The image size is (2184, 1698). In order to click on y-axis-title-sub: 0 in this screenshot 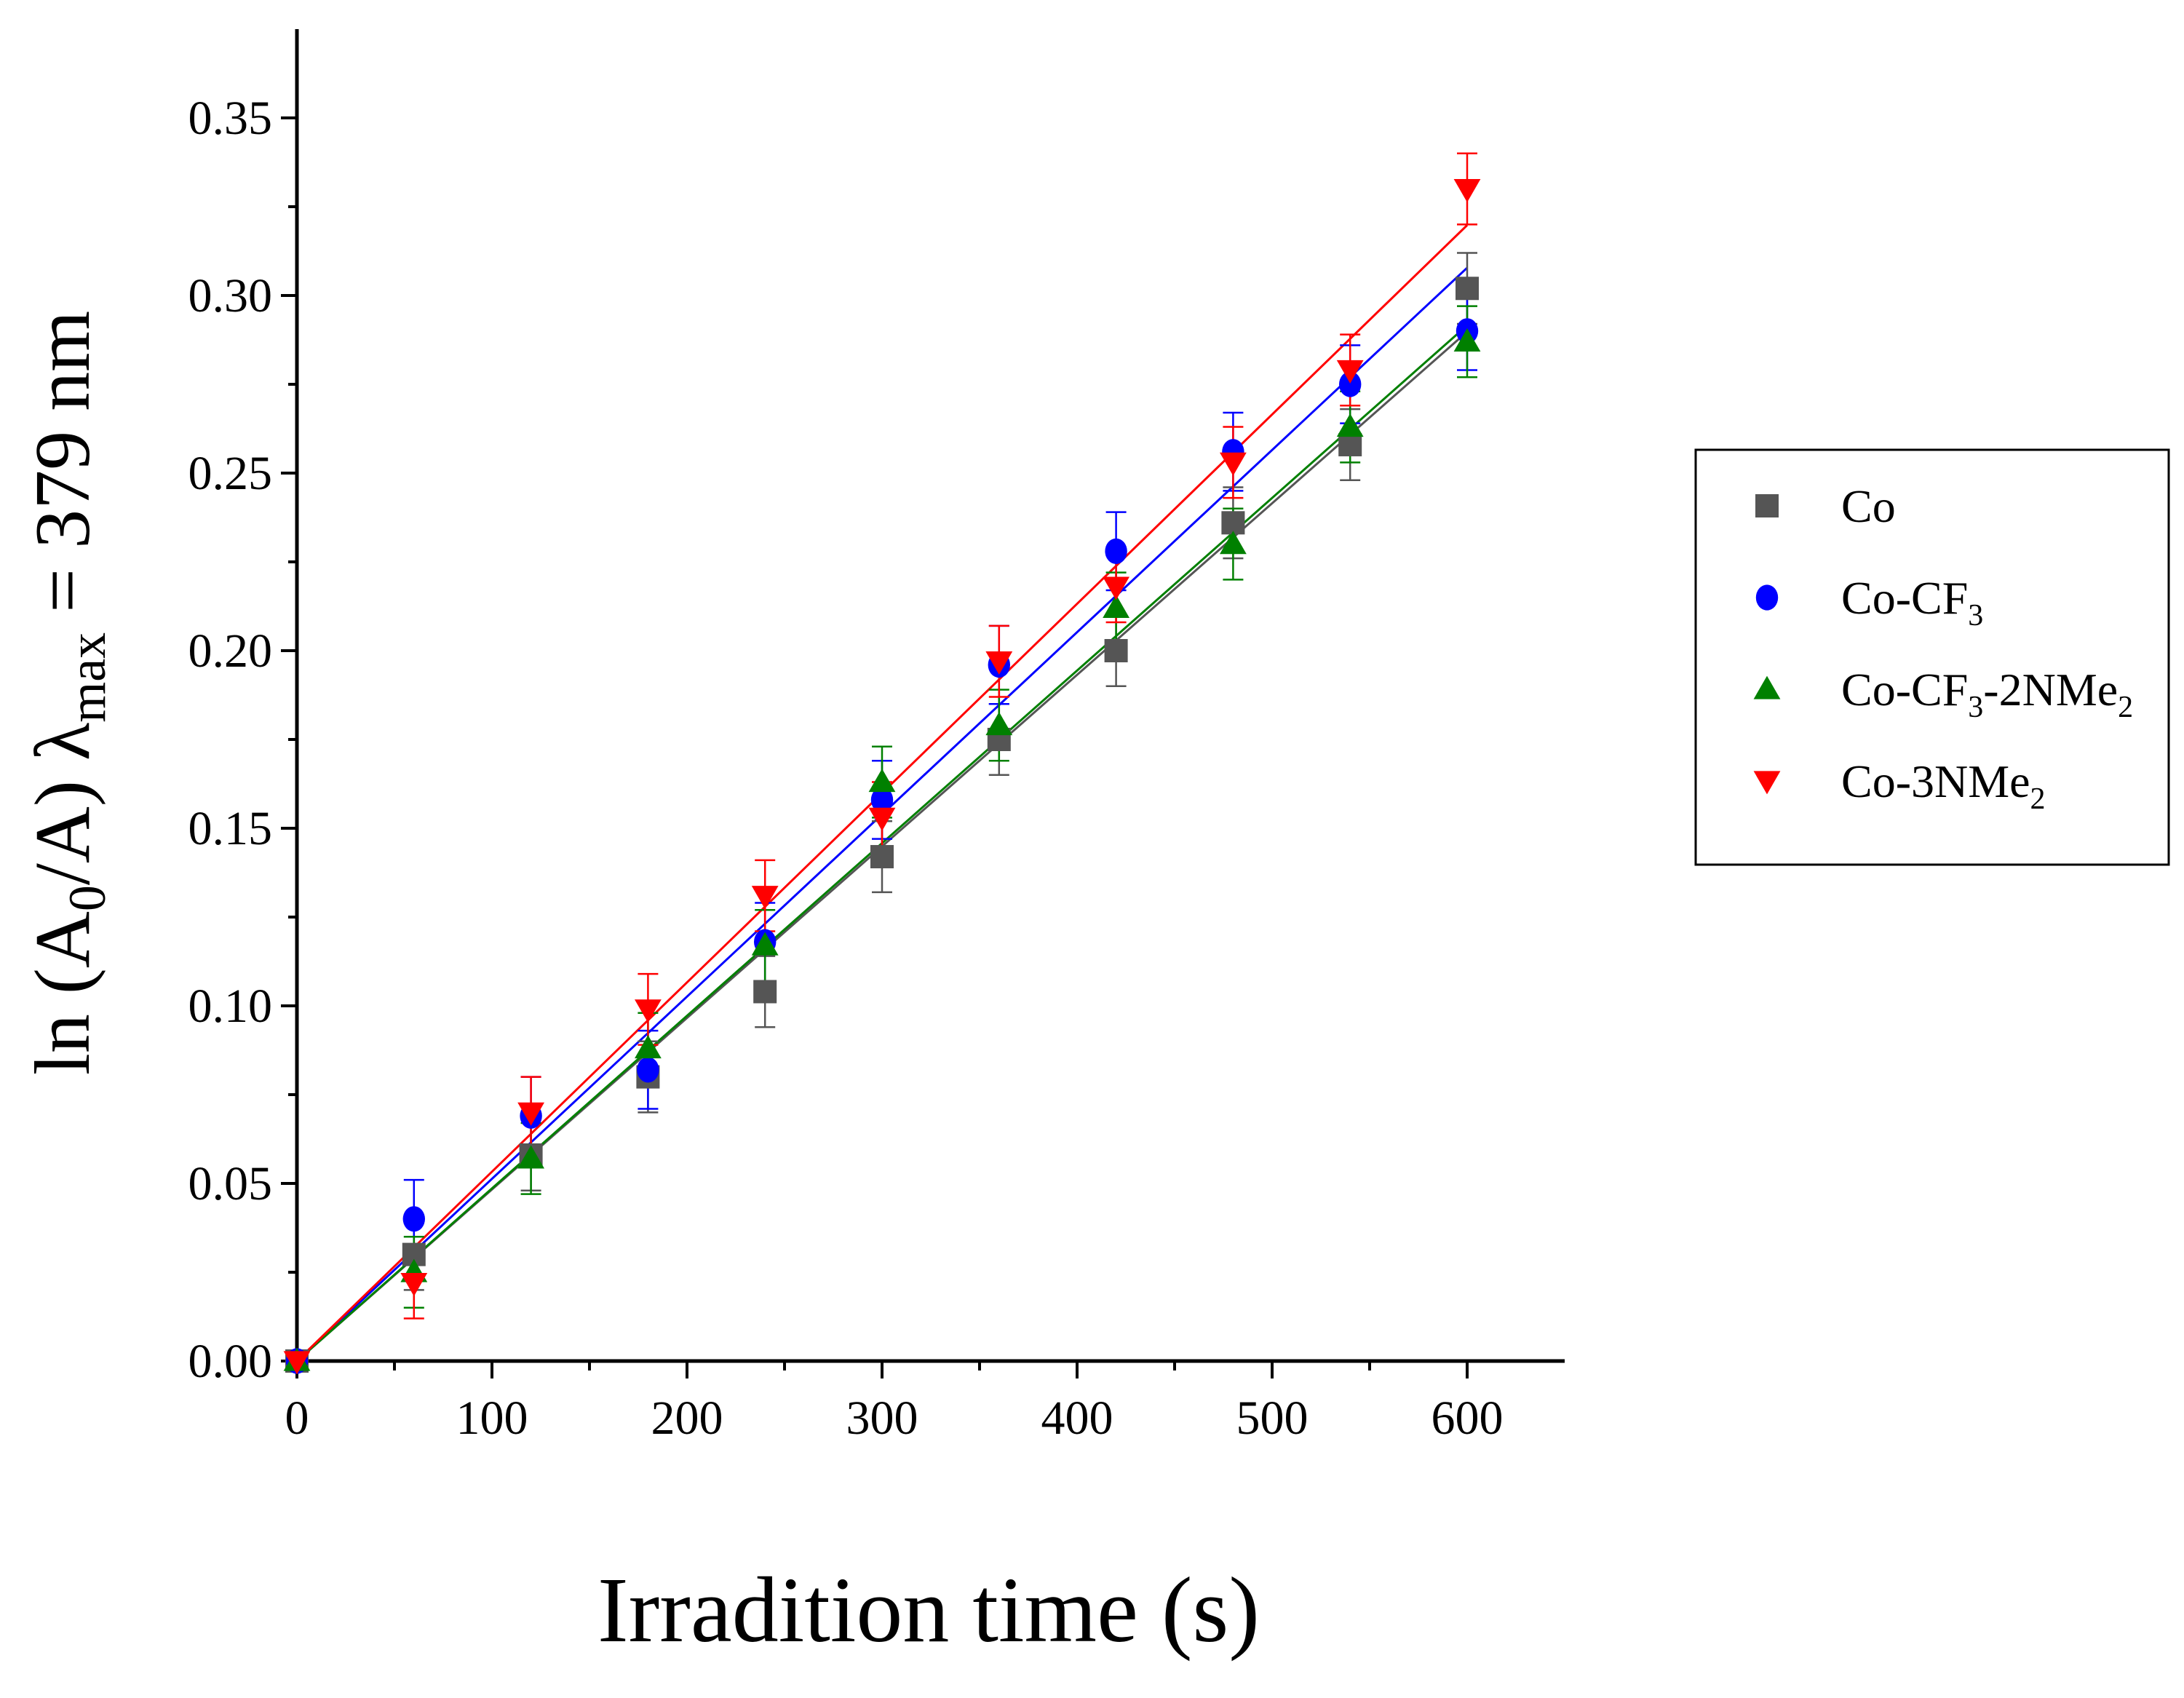, I will do `click(87, 898)`.